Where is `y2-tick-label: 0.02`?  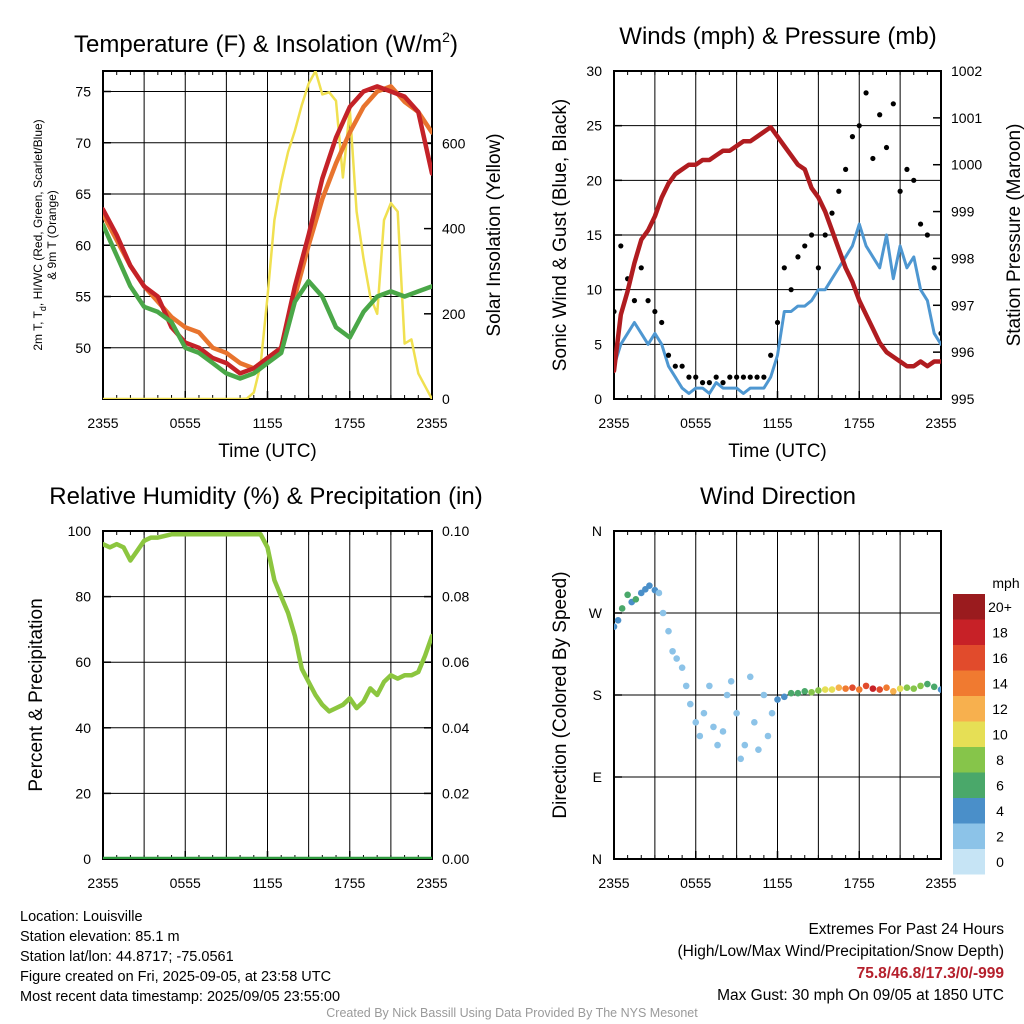
y2-tick-label: 0.02 is located at coordinates (455, 793).